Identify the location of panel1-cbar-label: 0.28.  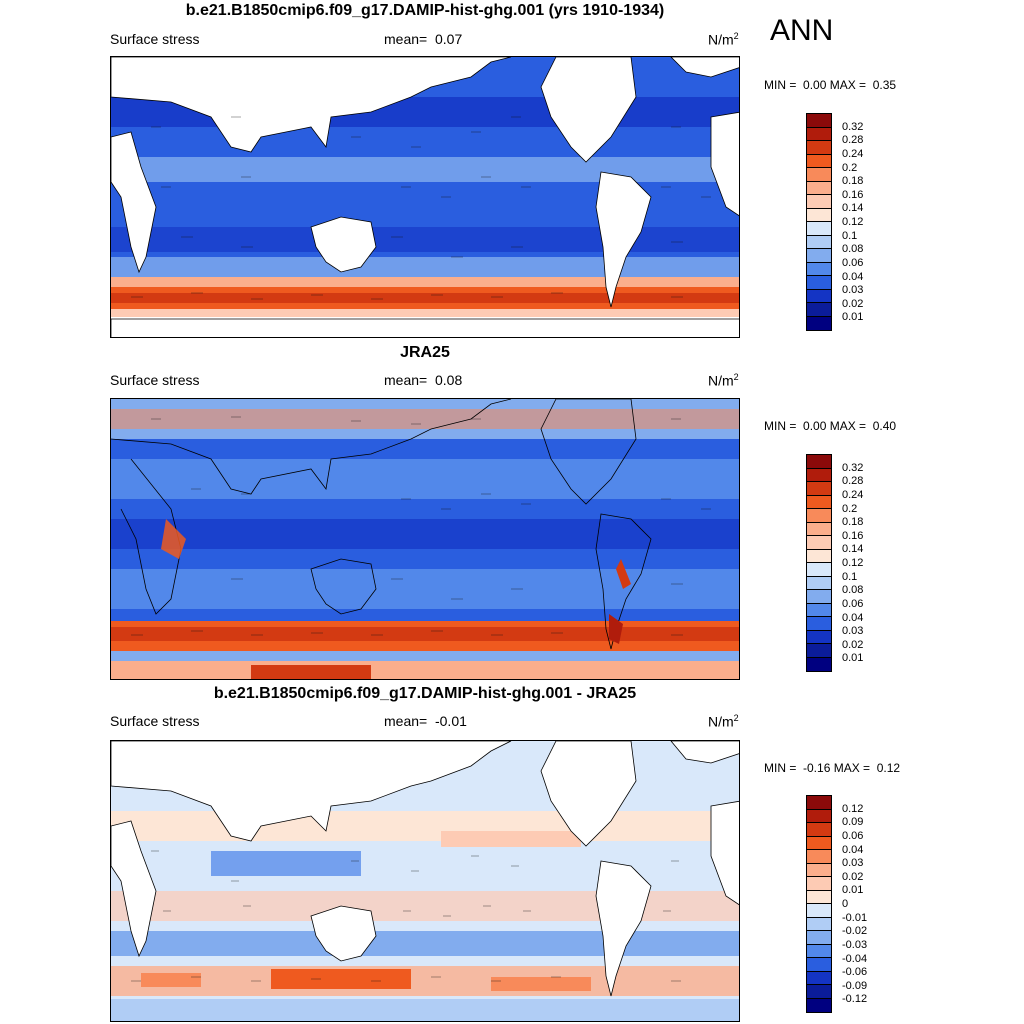
(853, 140).